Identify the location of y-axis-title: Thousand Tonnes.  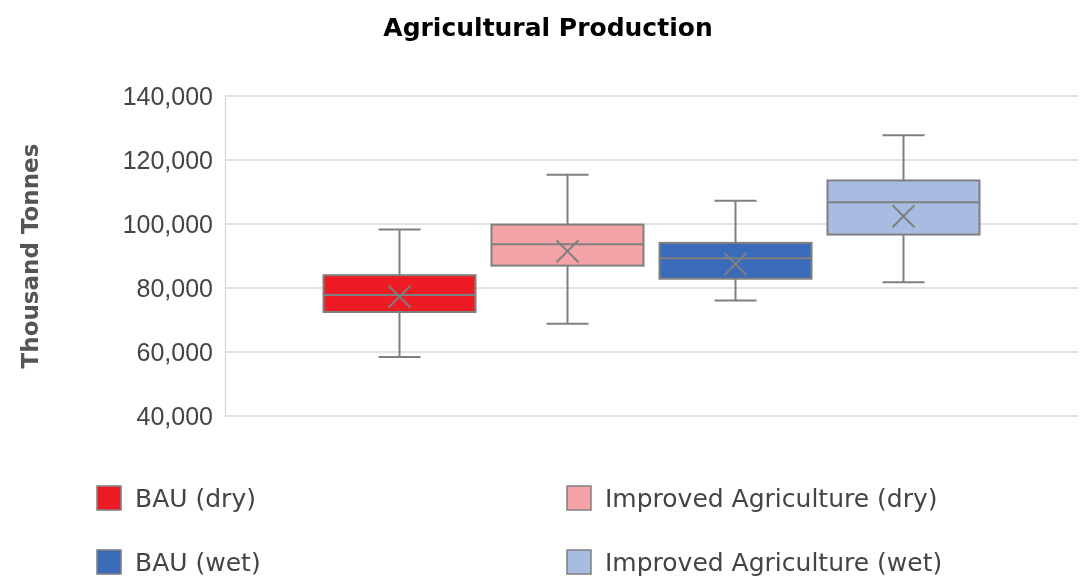
(30, 256).